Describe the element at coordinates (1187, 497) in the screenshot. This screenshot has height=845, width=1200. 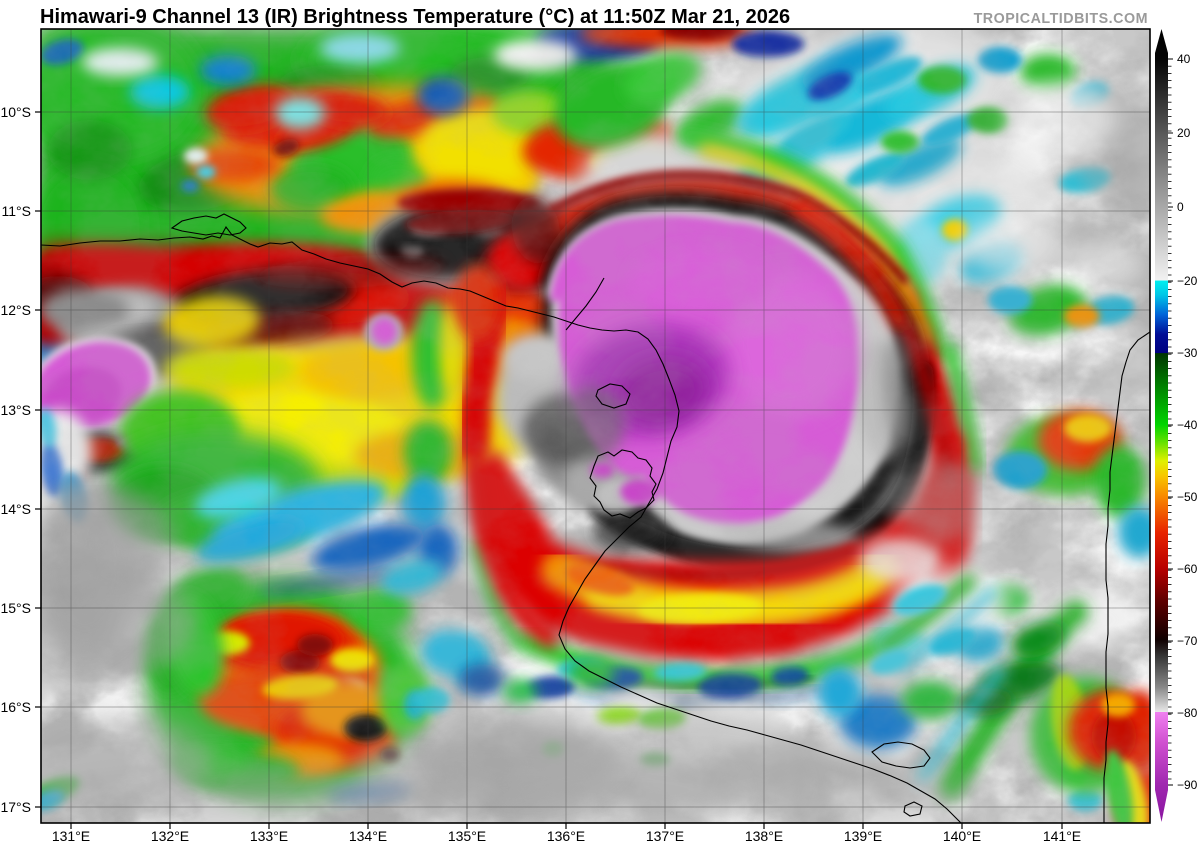
I see `svg-text: −50` at that location.